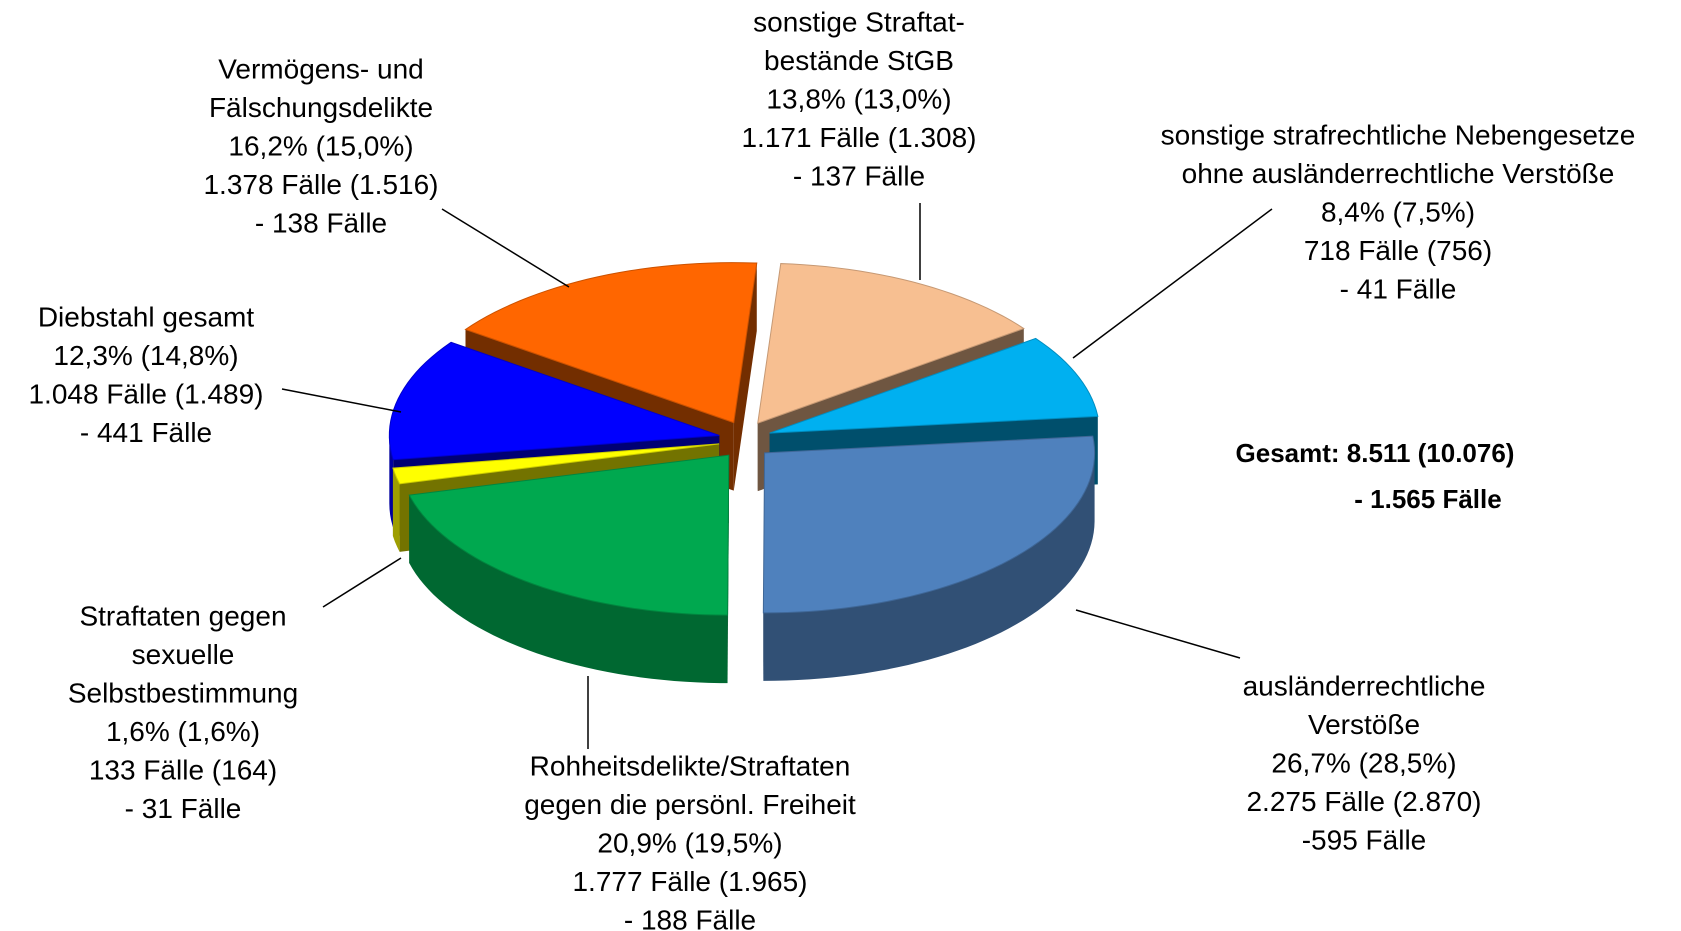  I want to click on value-label: 26,7% (28,5%), so click(1363, 762).